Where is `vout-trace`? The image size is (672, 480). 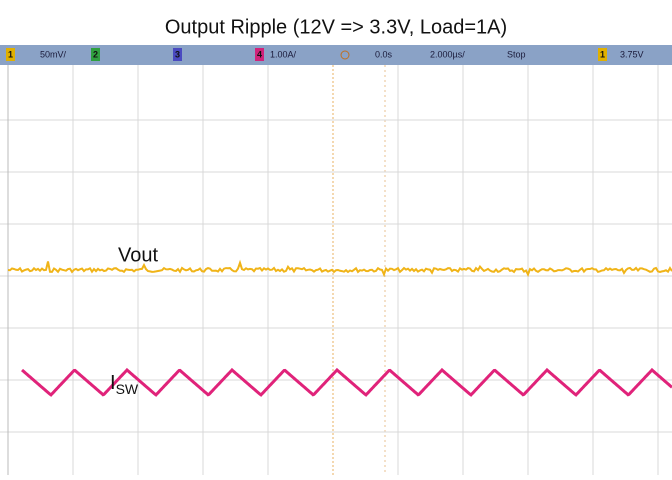
vout-trace is located at coordinates (339, 268).